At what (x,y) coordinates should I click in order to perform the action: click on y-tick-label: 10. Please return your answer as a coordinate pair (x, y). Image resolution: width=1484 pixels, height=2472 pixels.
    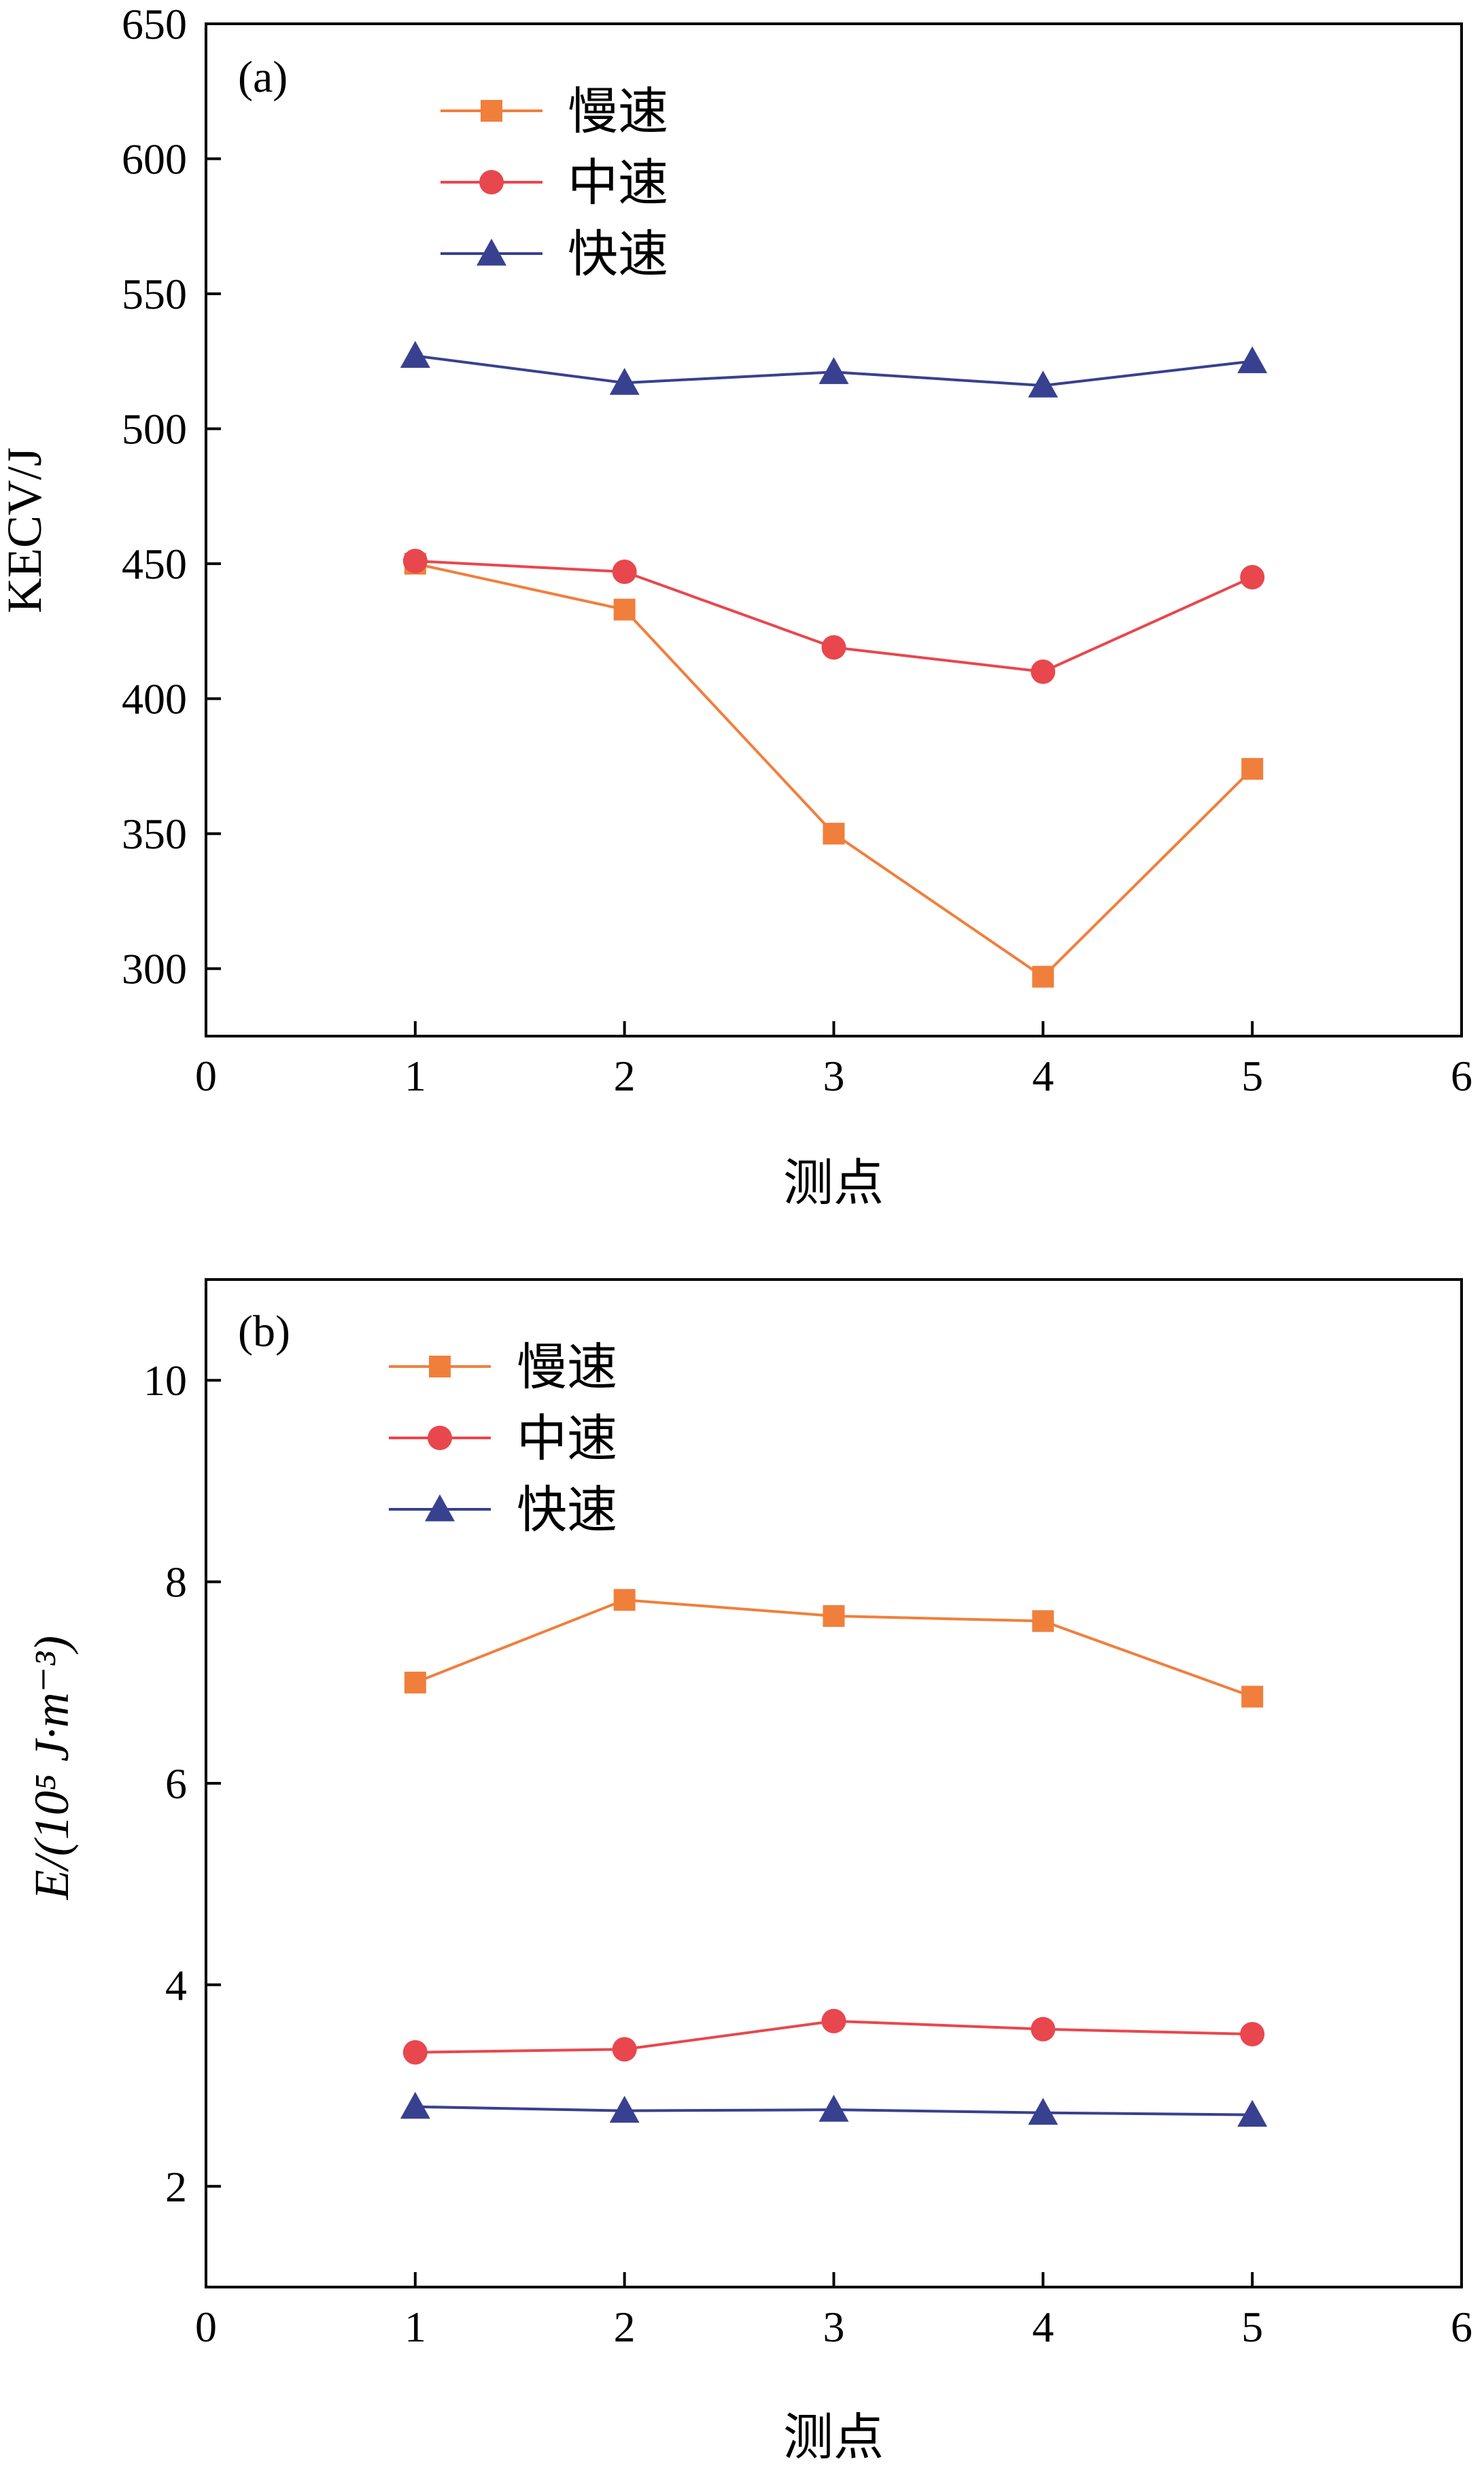
    Looking at the image, I should click on (165, 1380).